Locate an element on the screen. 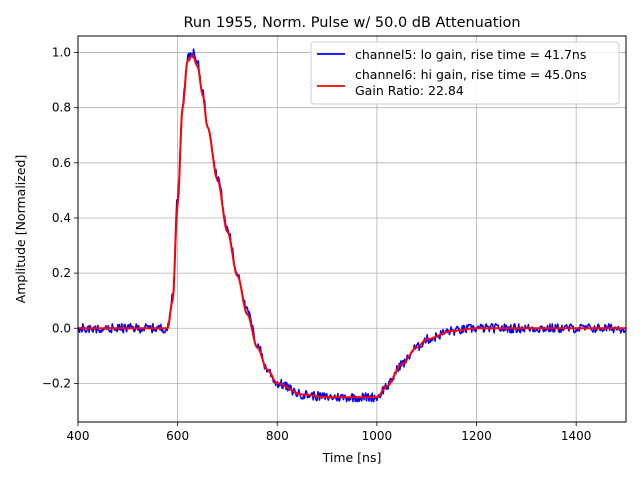 The height and width of the screenshot is (480, 640). x-tick-label: 1000 is located at coordinates (377, 436).